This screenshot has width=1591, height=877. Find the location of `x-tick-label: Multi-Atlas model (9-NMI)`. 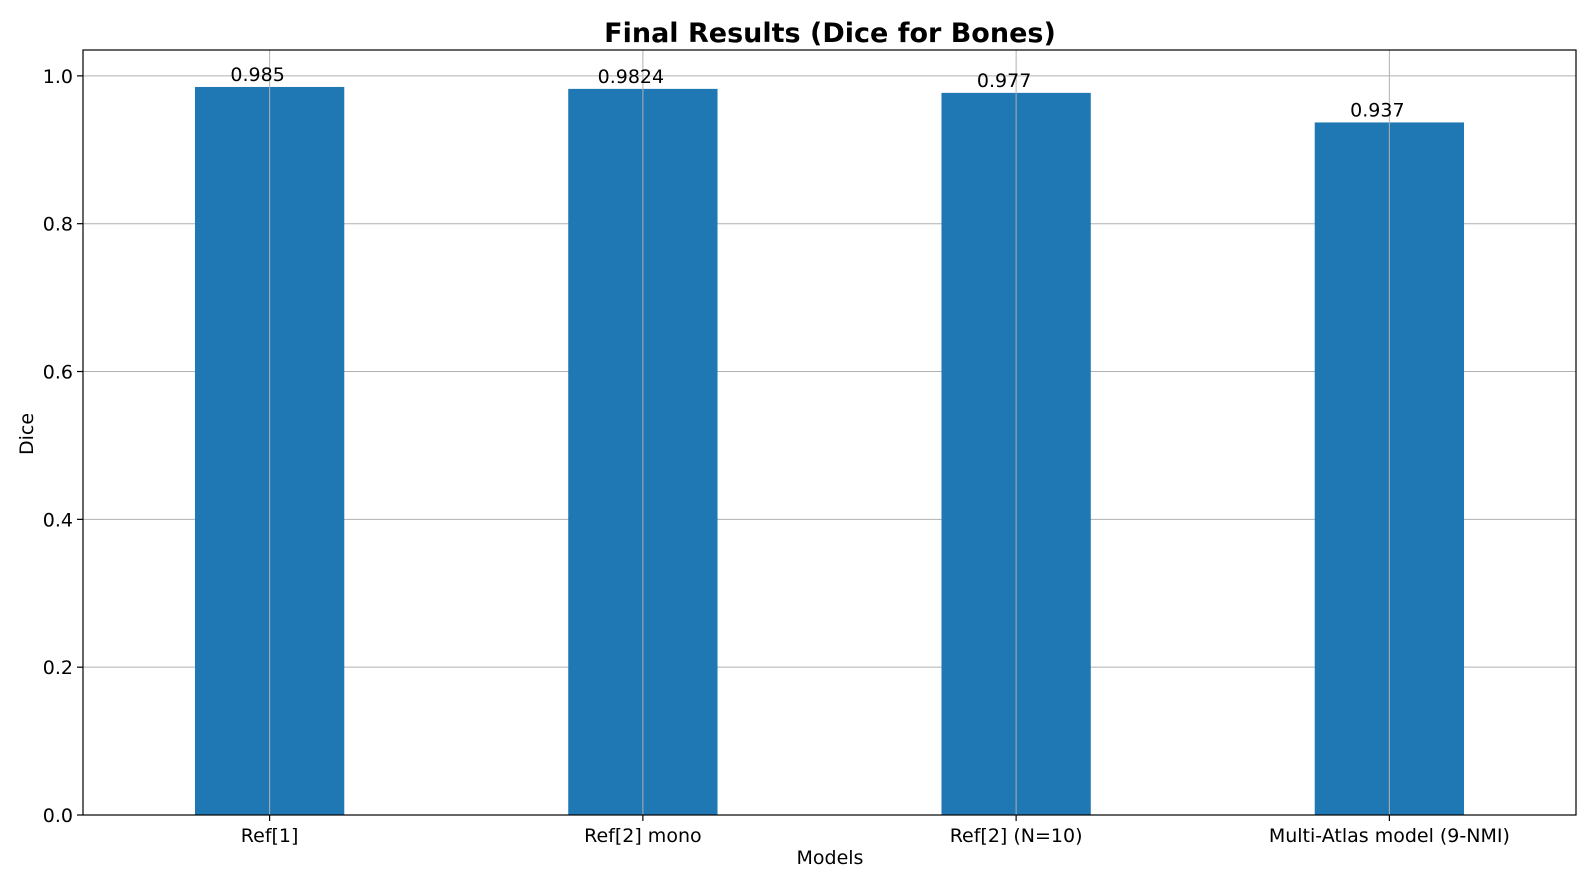

x-tick-label: Multi-Atlas model (9-NMI) is located at coordinates (1389, 836).